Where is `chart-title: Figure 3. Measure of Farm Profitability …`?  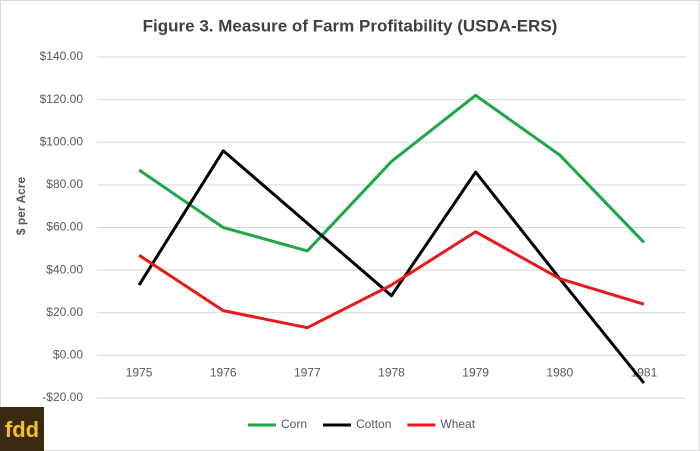 chart-title: Figure 3. Measure of Farm Profitability … is located at coordinates (350, 25).